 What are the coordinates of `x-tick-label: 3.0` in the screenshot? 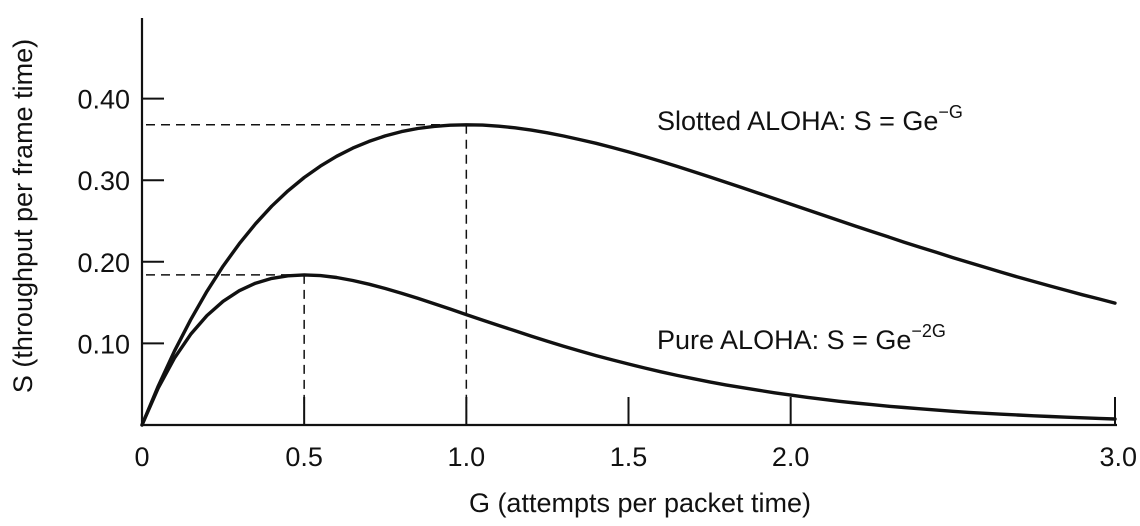 It's located at (1118, 457).